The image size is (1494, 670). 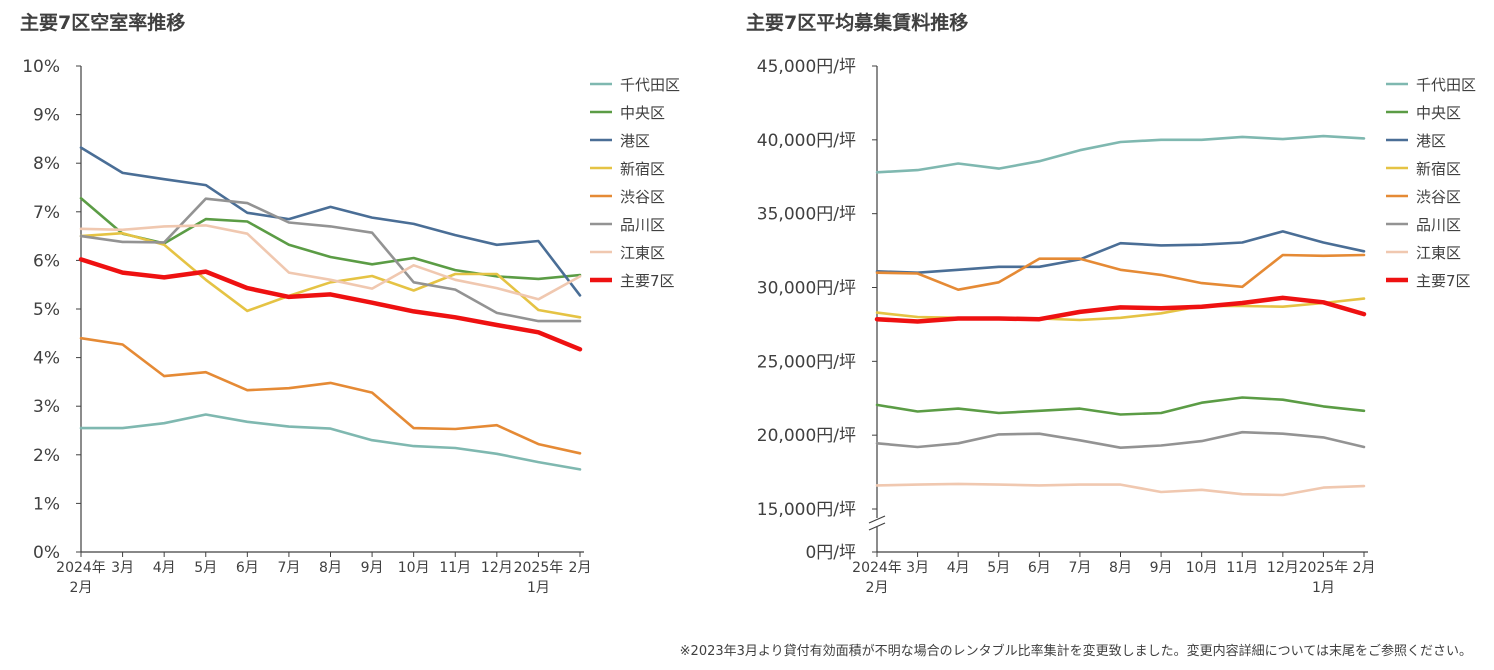 What do you see at coordinates (46, 116) in the screenshot?
I see `y-tick-label: 9%` at bounding box center [46, 116].